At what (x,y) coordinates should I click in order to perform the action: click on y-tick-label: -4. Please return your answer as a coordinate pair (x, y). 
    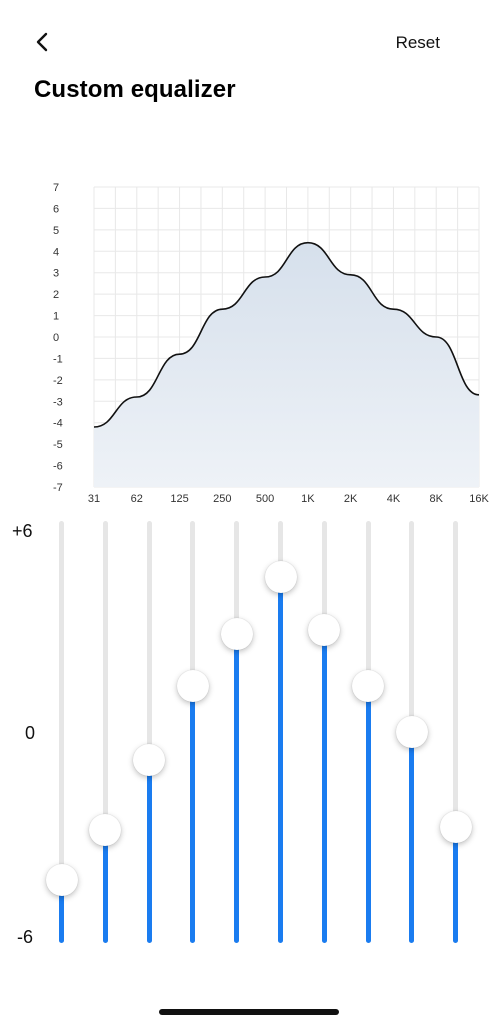
    Looking at the image, I should click on (58, 424).